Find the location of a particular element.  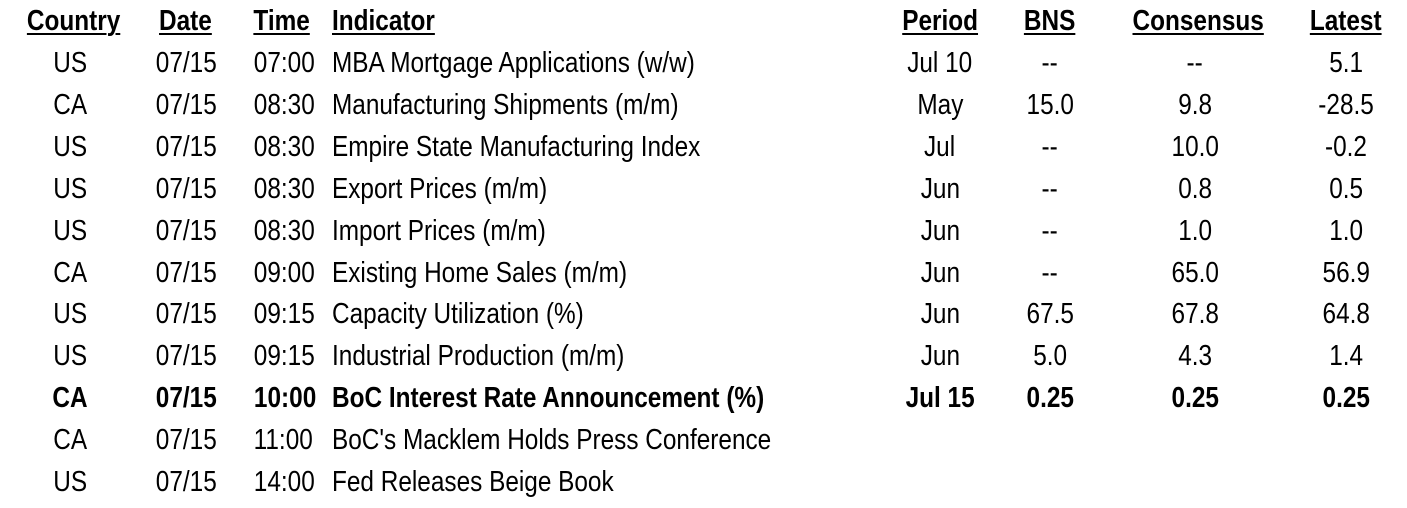

cell-bns-text: 0.25 is located at coordinates (1050, 398).